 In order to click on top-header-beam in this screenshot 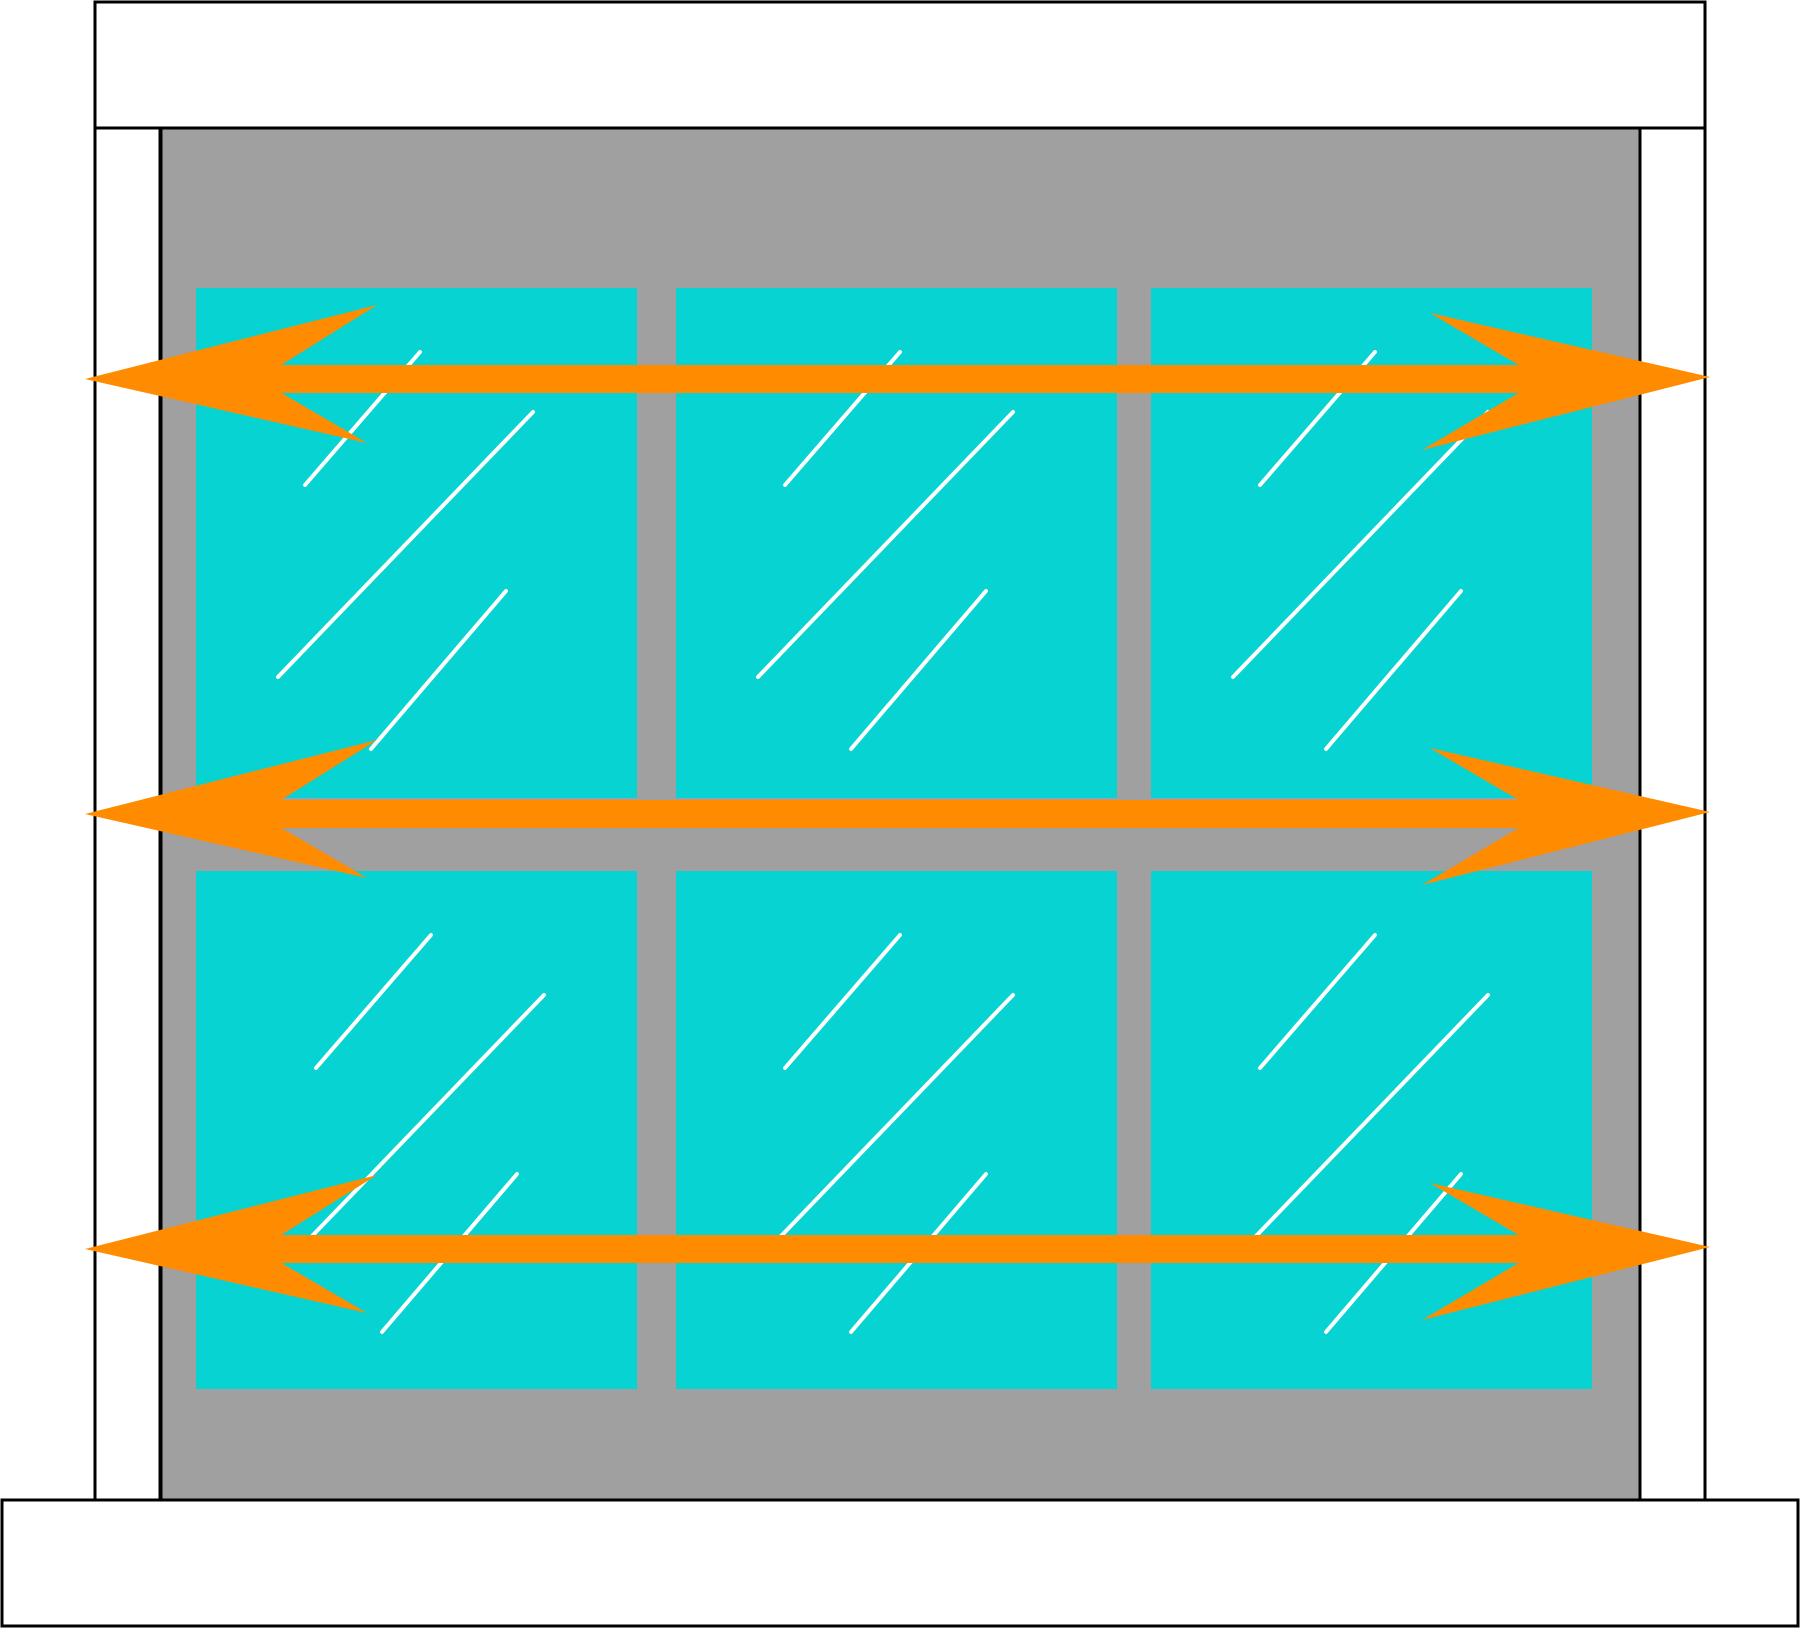, I will do `click(900, 65)`.